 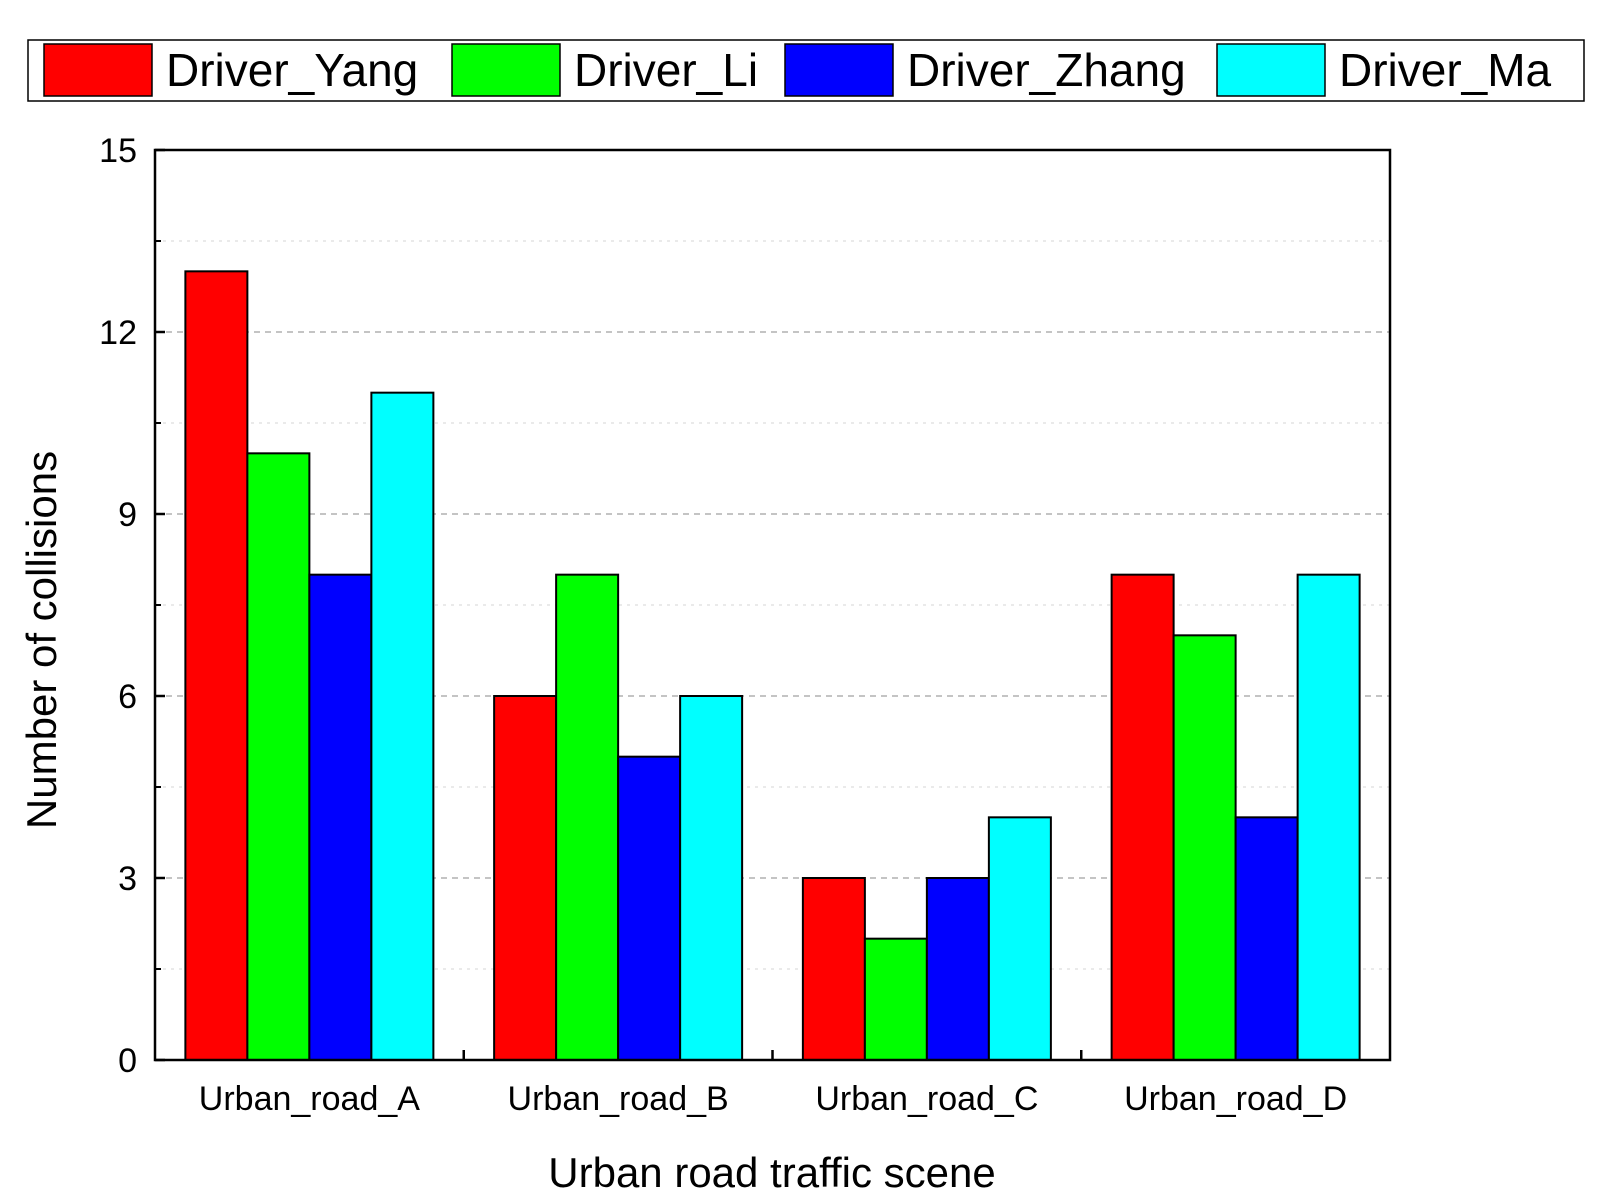 I want to click on bar-driver-ma-urban-road-b, so click(x=711, y=878).